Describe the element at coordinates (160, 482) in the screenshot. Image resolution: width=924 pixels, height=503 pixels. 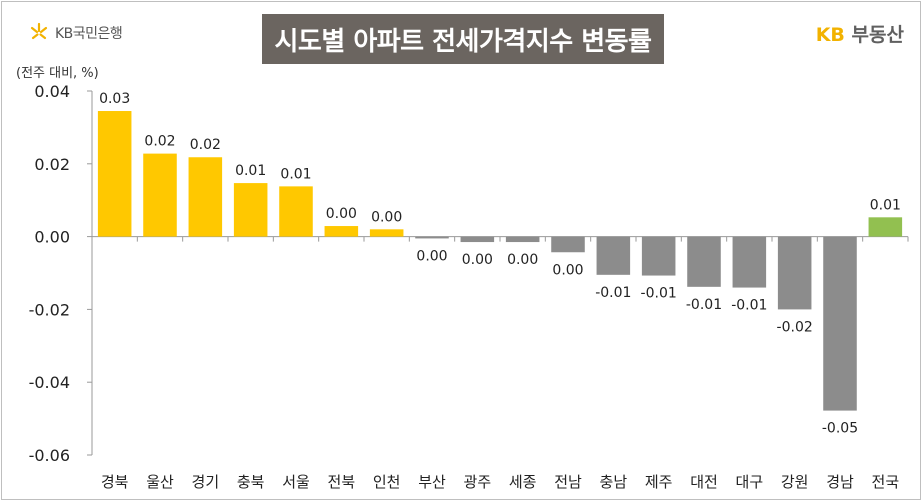
I see `x-tick-label: 울산` at that location.